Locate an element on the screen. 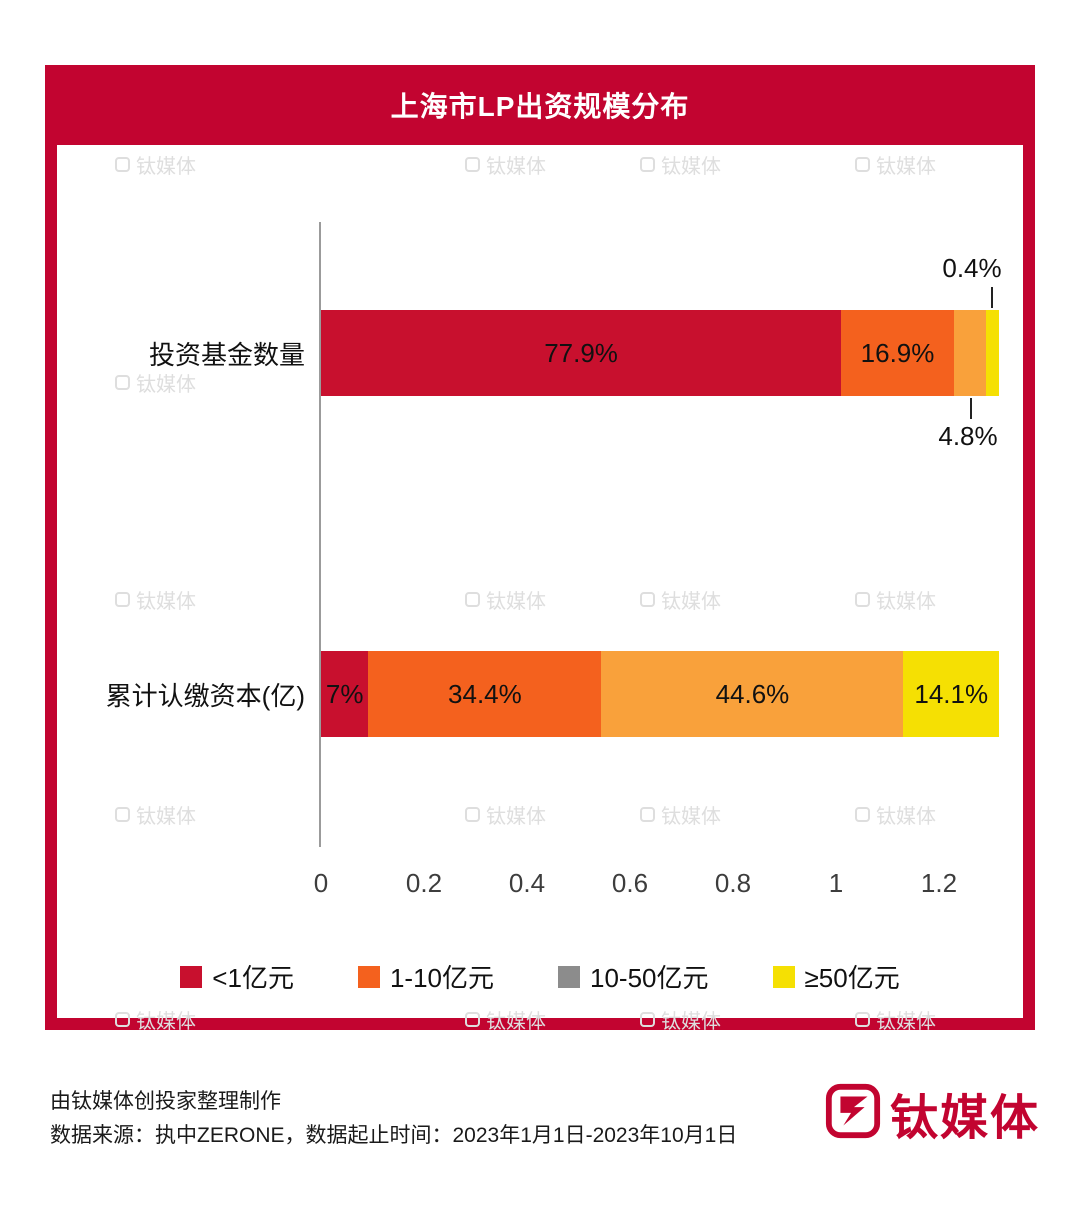 The image size is (1080, 1214). legend-item: 1-10亿元 is located at coordinates (425, 976).